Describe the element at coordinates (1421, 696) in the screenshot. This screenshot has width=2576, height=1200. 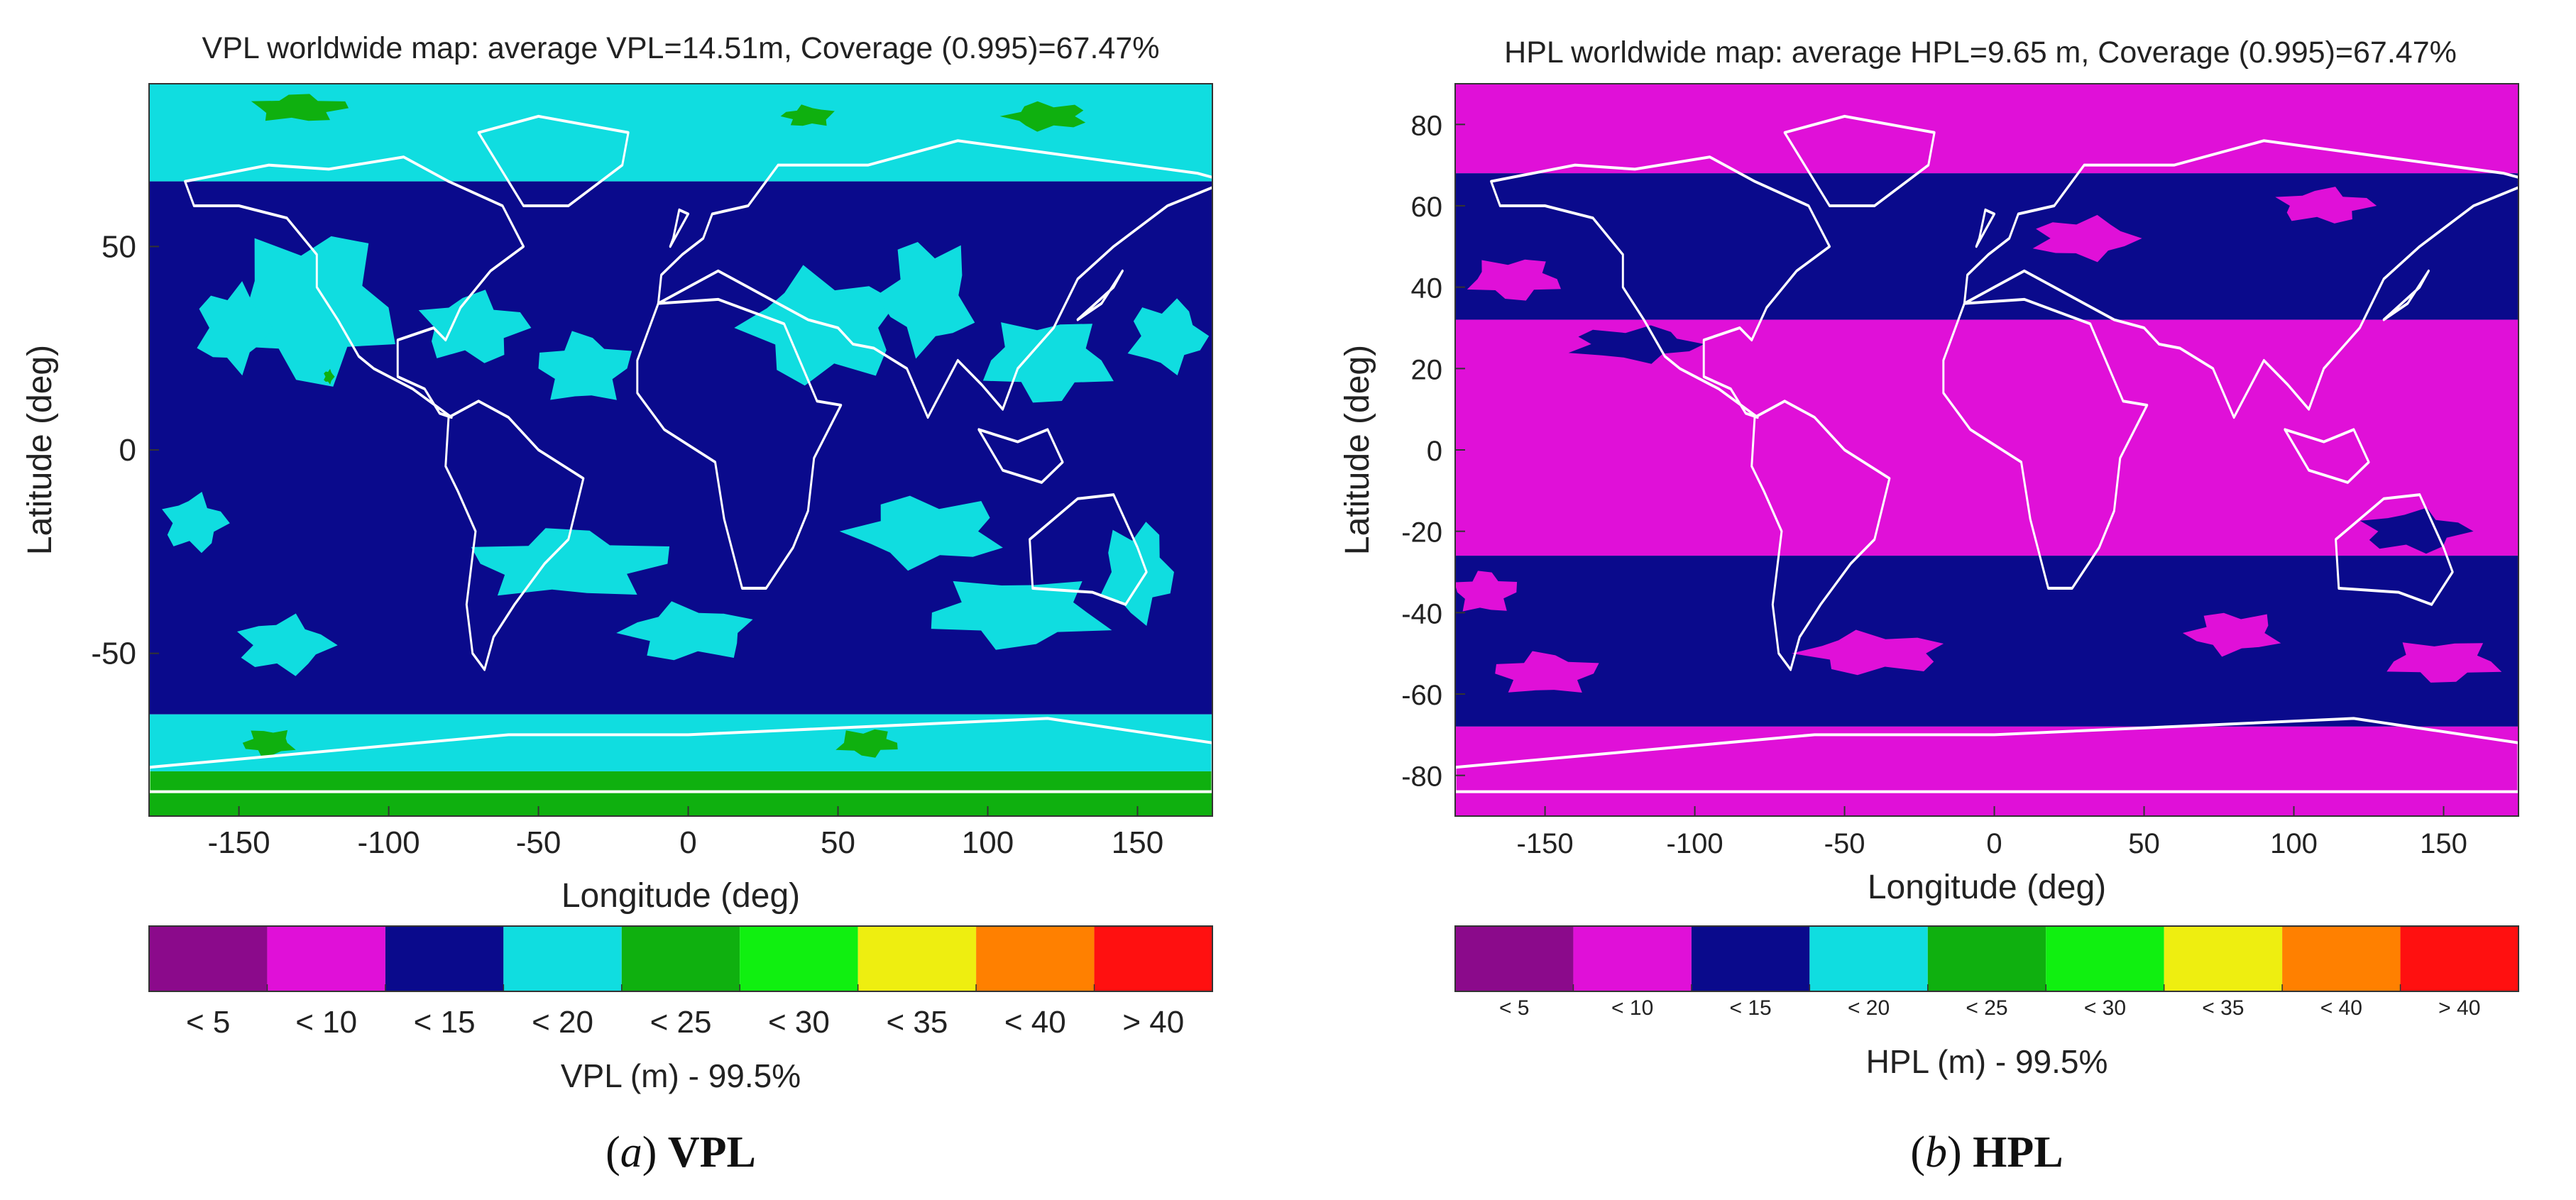
I see `y-tick-label: -60` at that location.